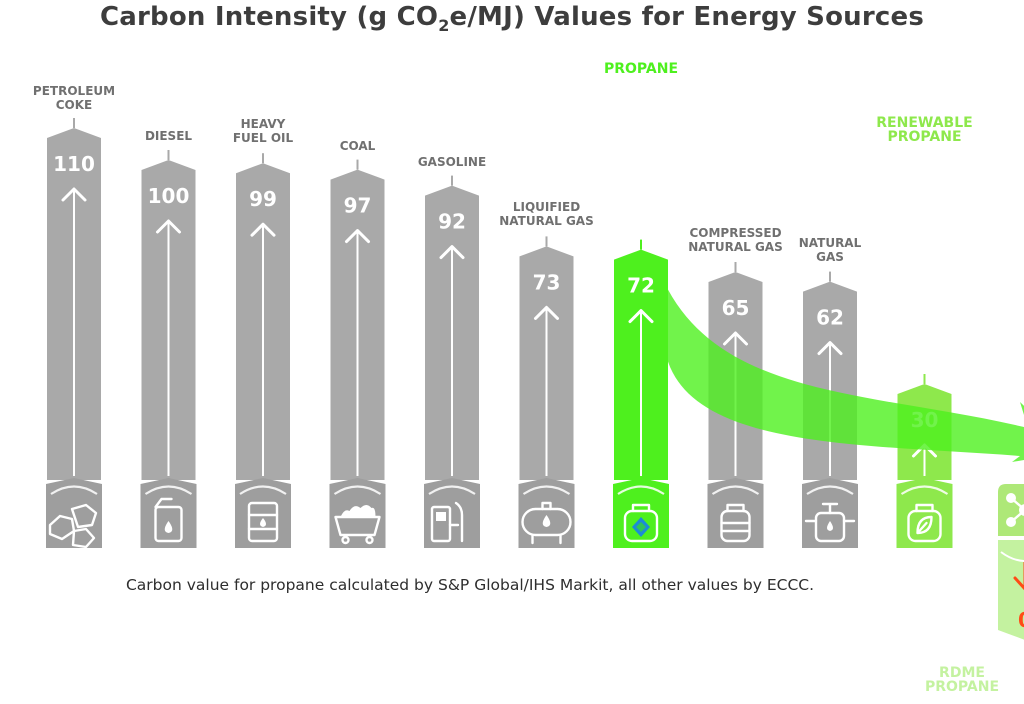 The width and height of the screenshot is (1024, 704). What do you see at coordinates (452, 161) in the screenshot?
I see `category-label-gasoline: GASOLINE` at bounding box center [452, 161].